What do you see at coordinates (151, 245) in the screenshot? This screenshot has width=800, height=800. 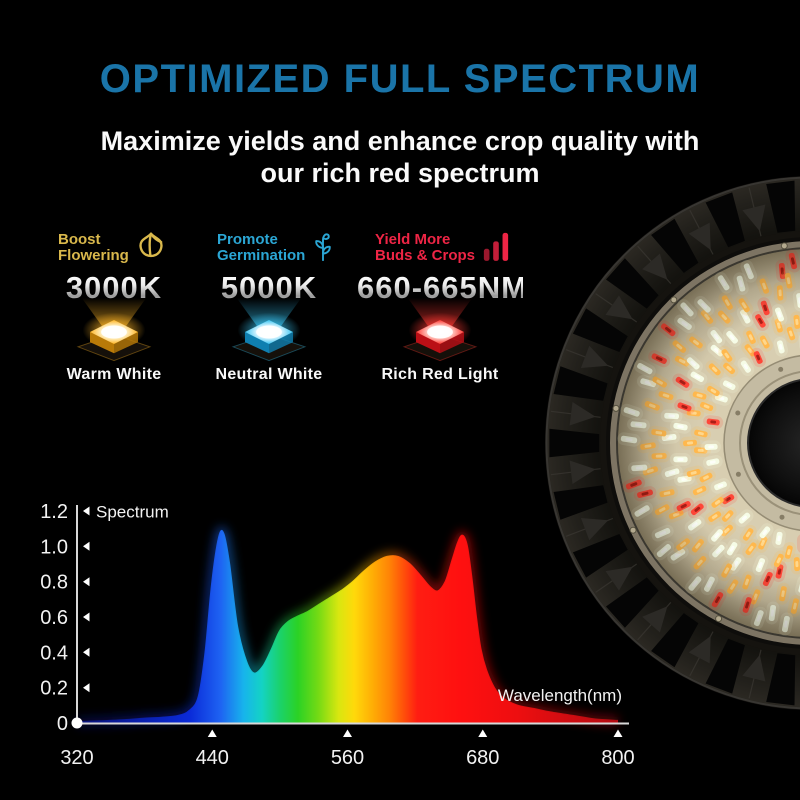 I see `tulip-icon` at bounding box center [151, 245].